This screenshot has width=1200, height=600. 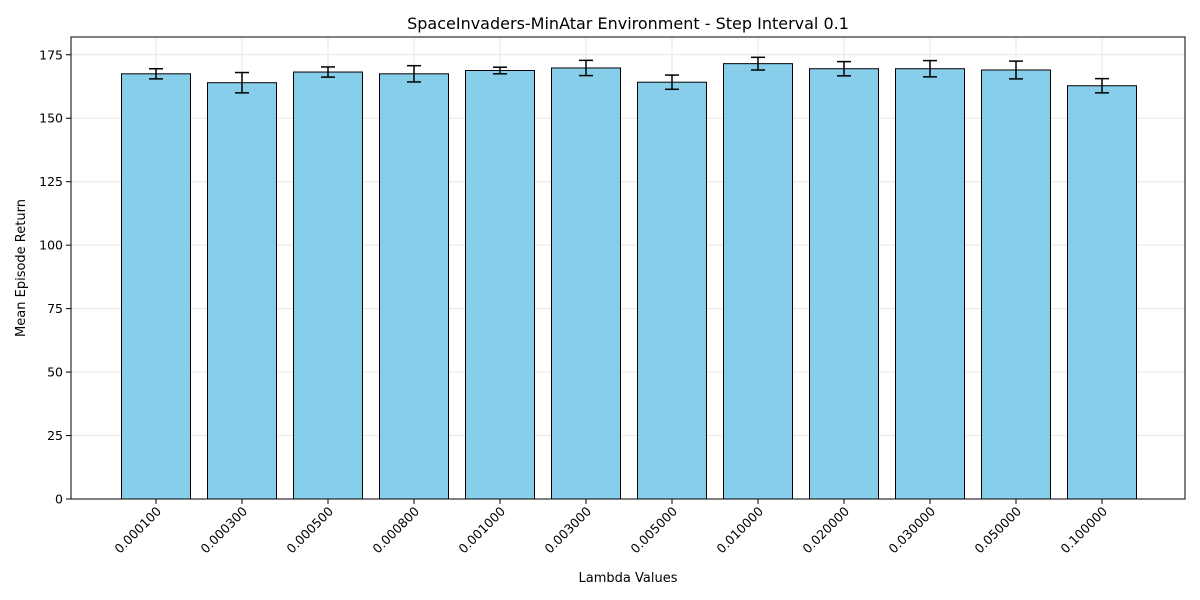 What do you see at coordinates (628, 578) in the screenshot?
I see `x-axis-label: Lambda Values` at bounding box center [628, 578].